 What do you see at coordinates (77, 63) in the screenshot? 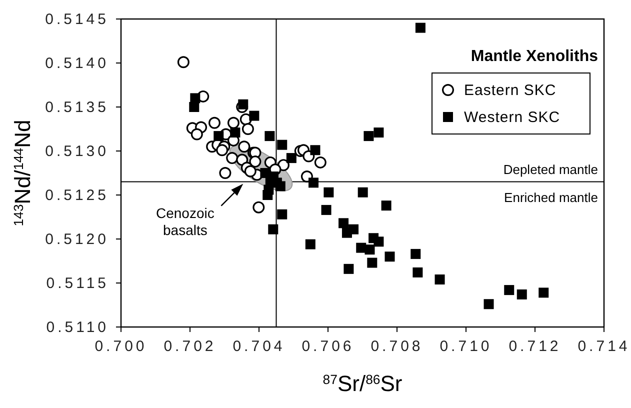
I see `y-tick-label: 0.5140` at bounding box center [77, 63].